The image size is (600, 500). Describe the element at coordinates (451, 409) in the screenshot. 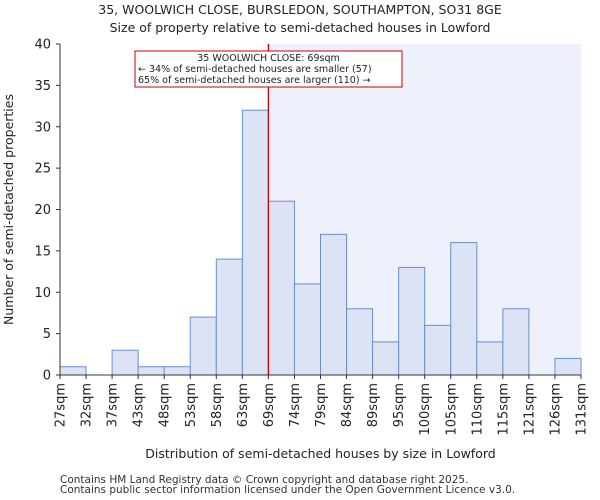

I see `x-tick-label: 105sqm` at that location.